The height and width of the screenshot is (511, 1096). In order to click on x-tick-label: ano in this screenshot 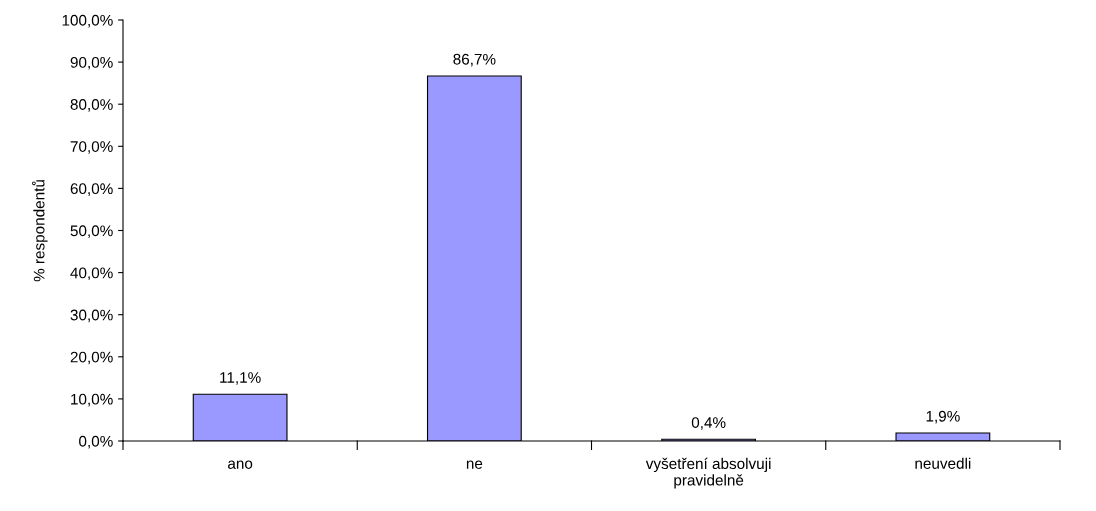, I will do `click(240, 464)`.